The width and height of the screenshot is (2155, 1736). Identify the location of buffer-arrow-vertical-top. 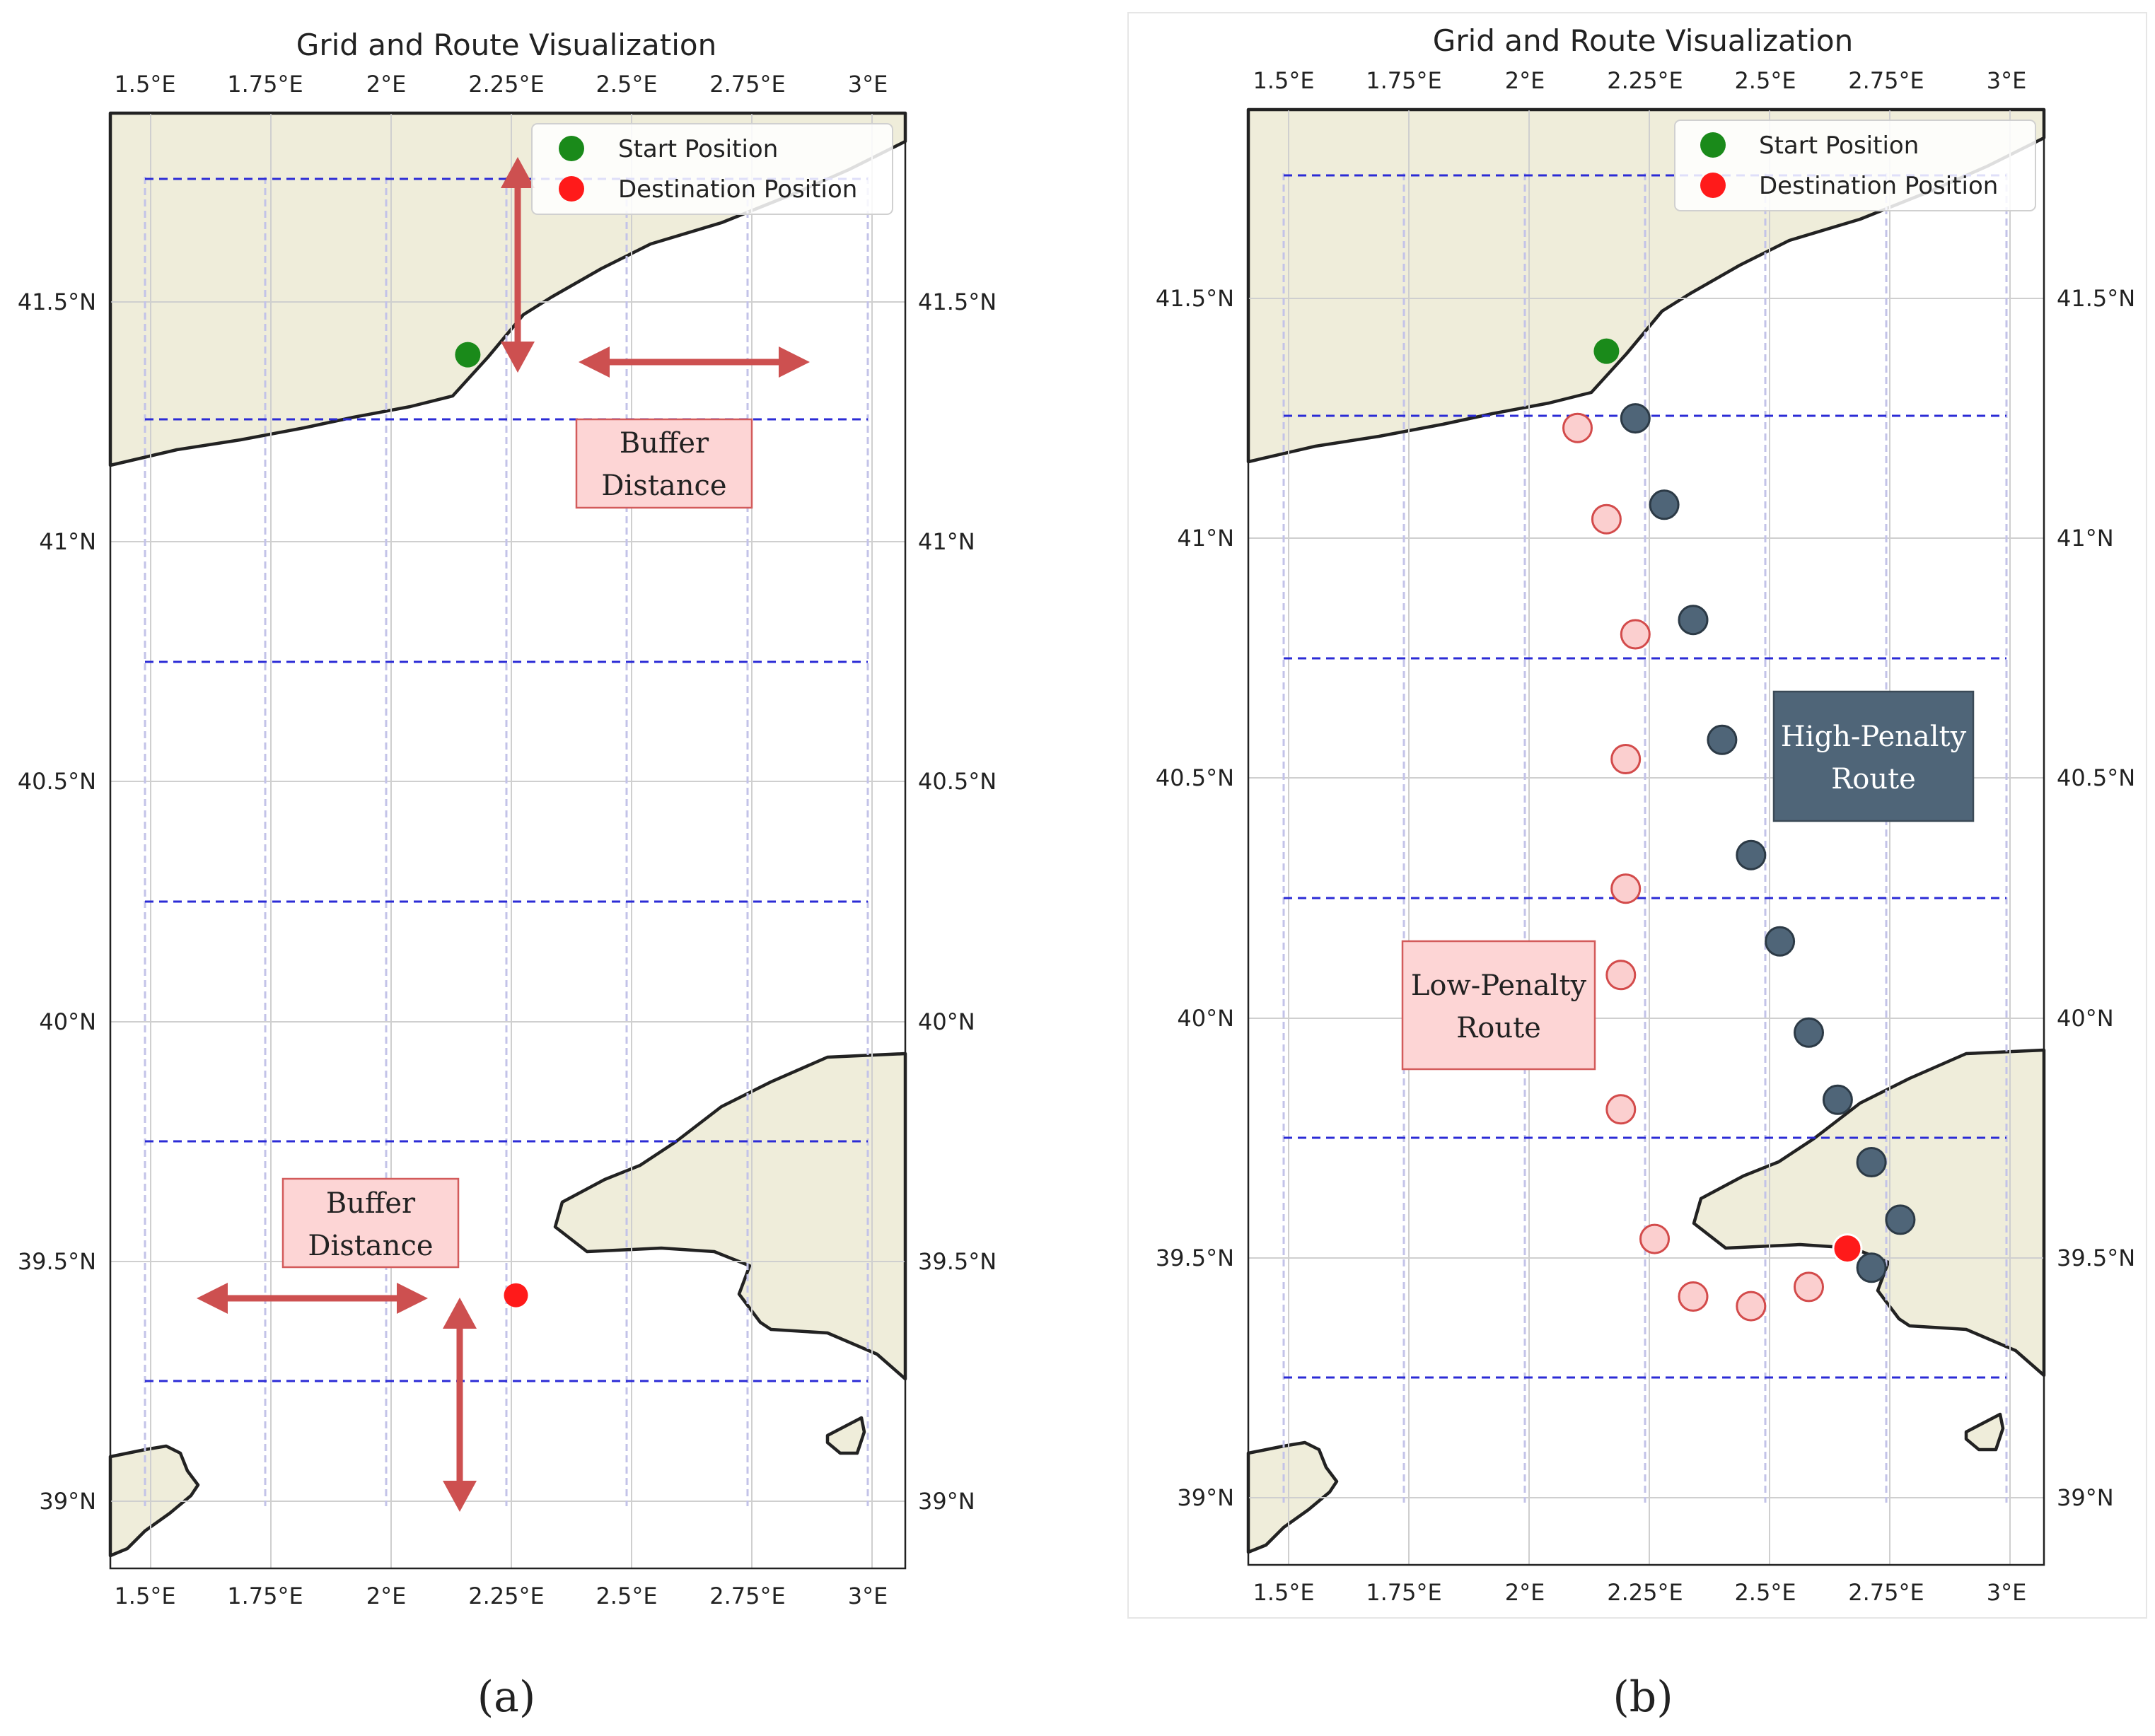
(518, 265).